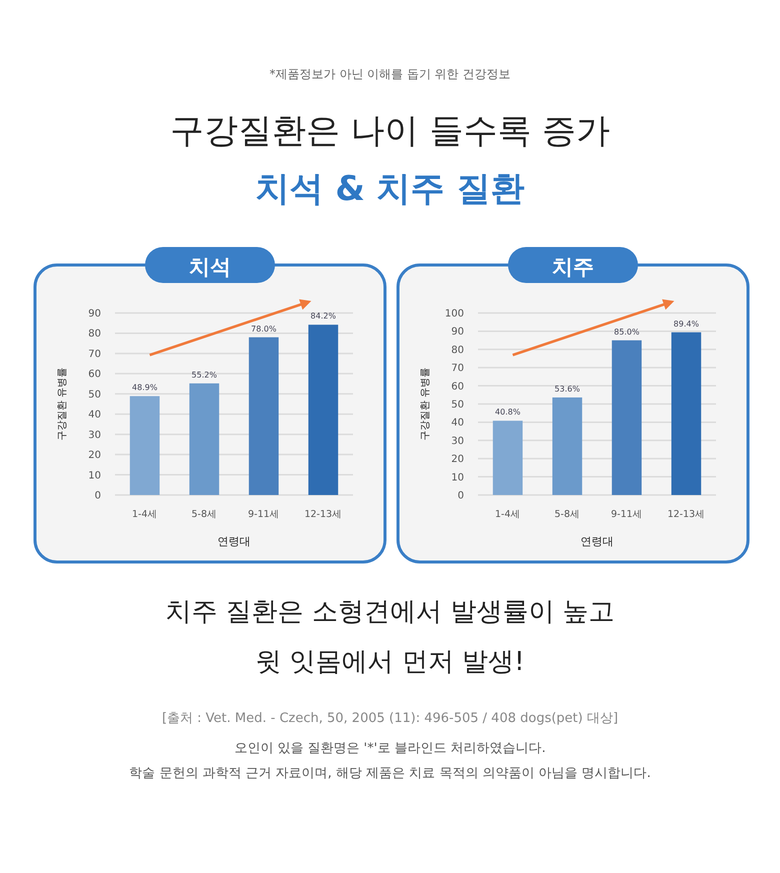 The width and height of the screenshot is (780, 873). What do you see at coordinates (627, 331) in the screenshot?
I see `data-label: 85.0%` at bounding box center [627, 331].